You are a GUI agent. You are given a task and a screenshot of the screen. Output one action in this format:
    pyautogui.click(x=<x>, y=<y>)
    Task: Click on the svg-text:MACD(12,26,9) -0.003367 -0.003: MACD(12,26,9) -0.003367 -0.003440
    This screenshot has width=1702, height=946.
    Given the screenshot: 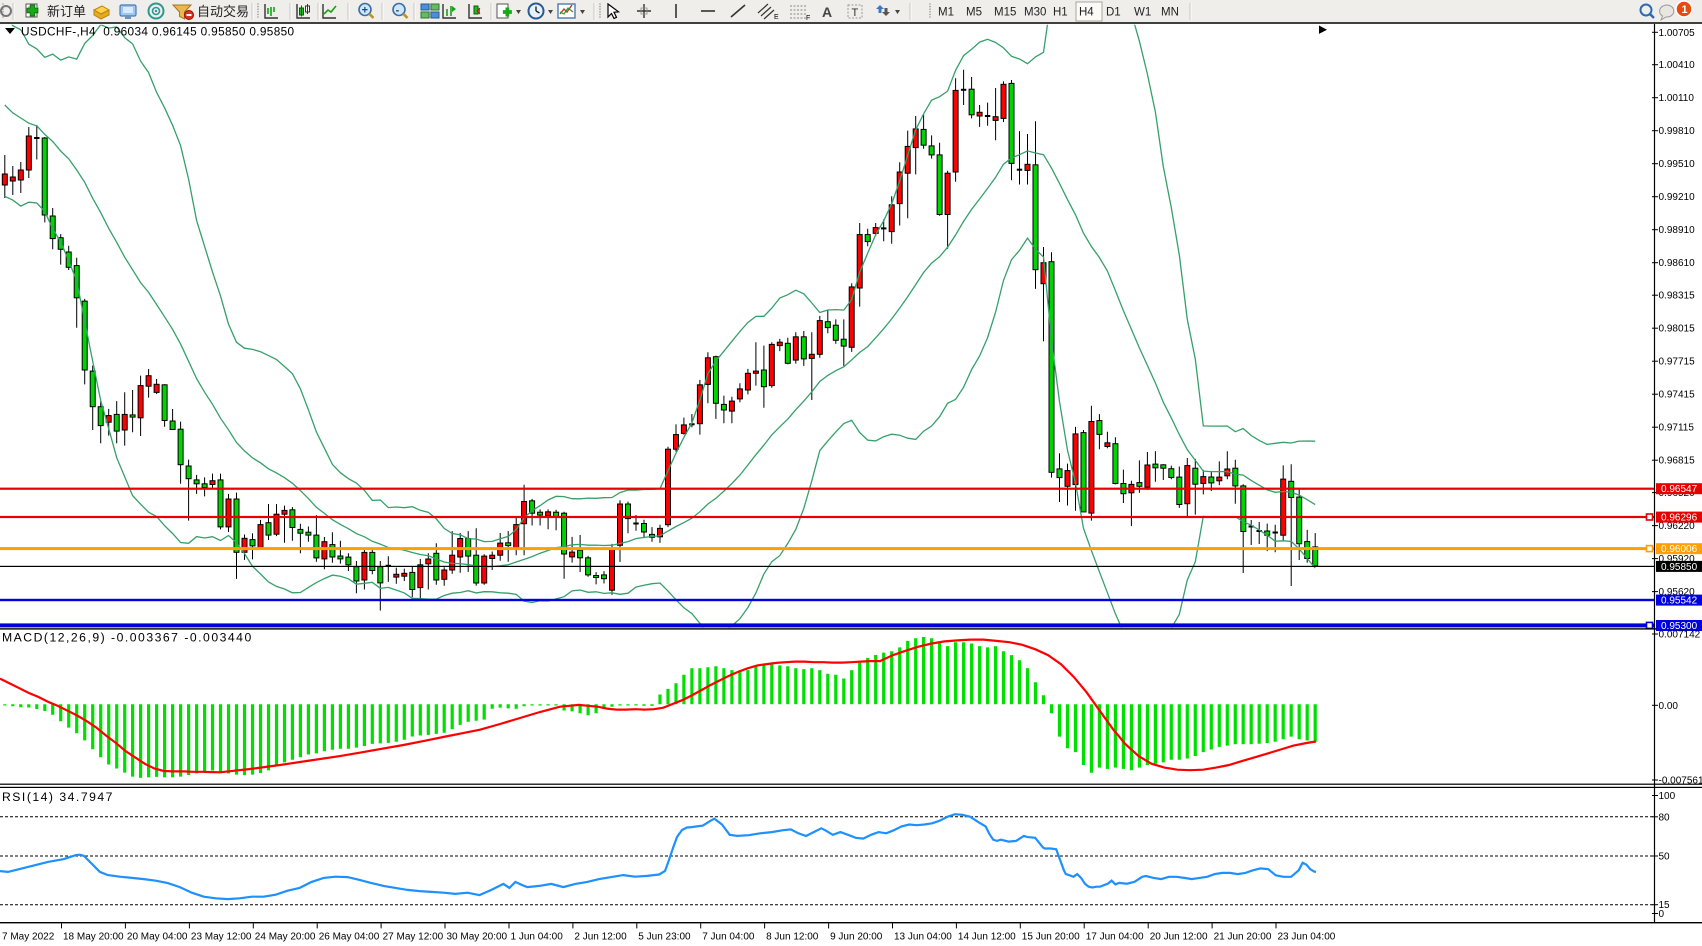 What is the action you would take?
    pyautogui.click(x=127, y=638)
    